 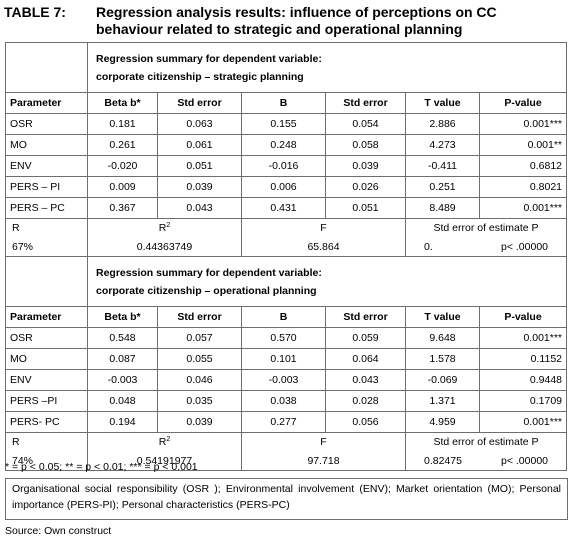 What do you see at coordinates (523, 380) in the screenshot?
I see `cell-p: 0.9448` at bounding box center [523, 380].